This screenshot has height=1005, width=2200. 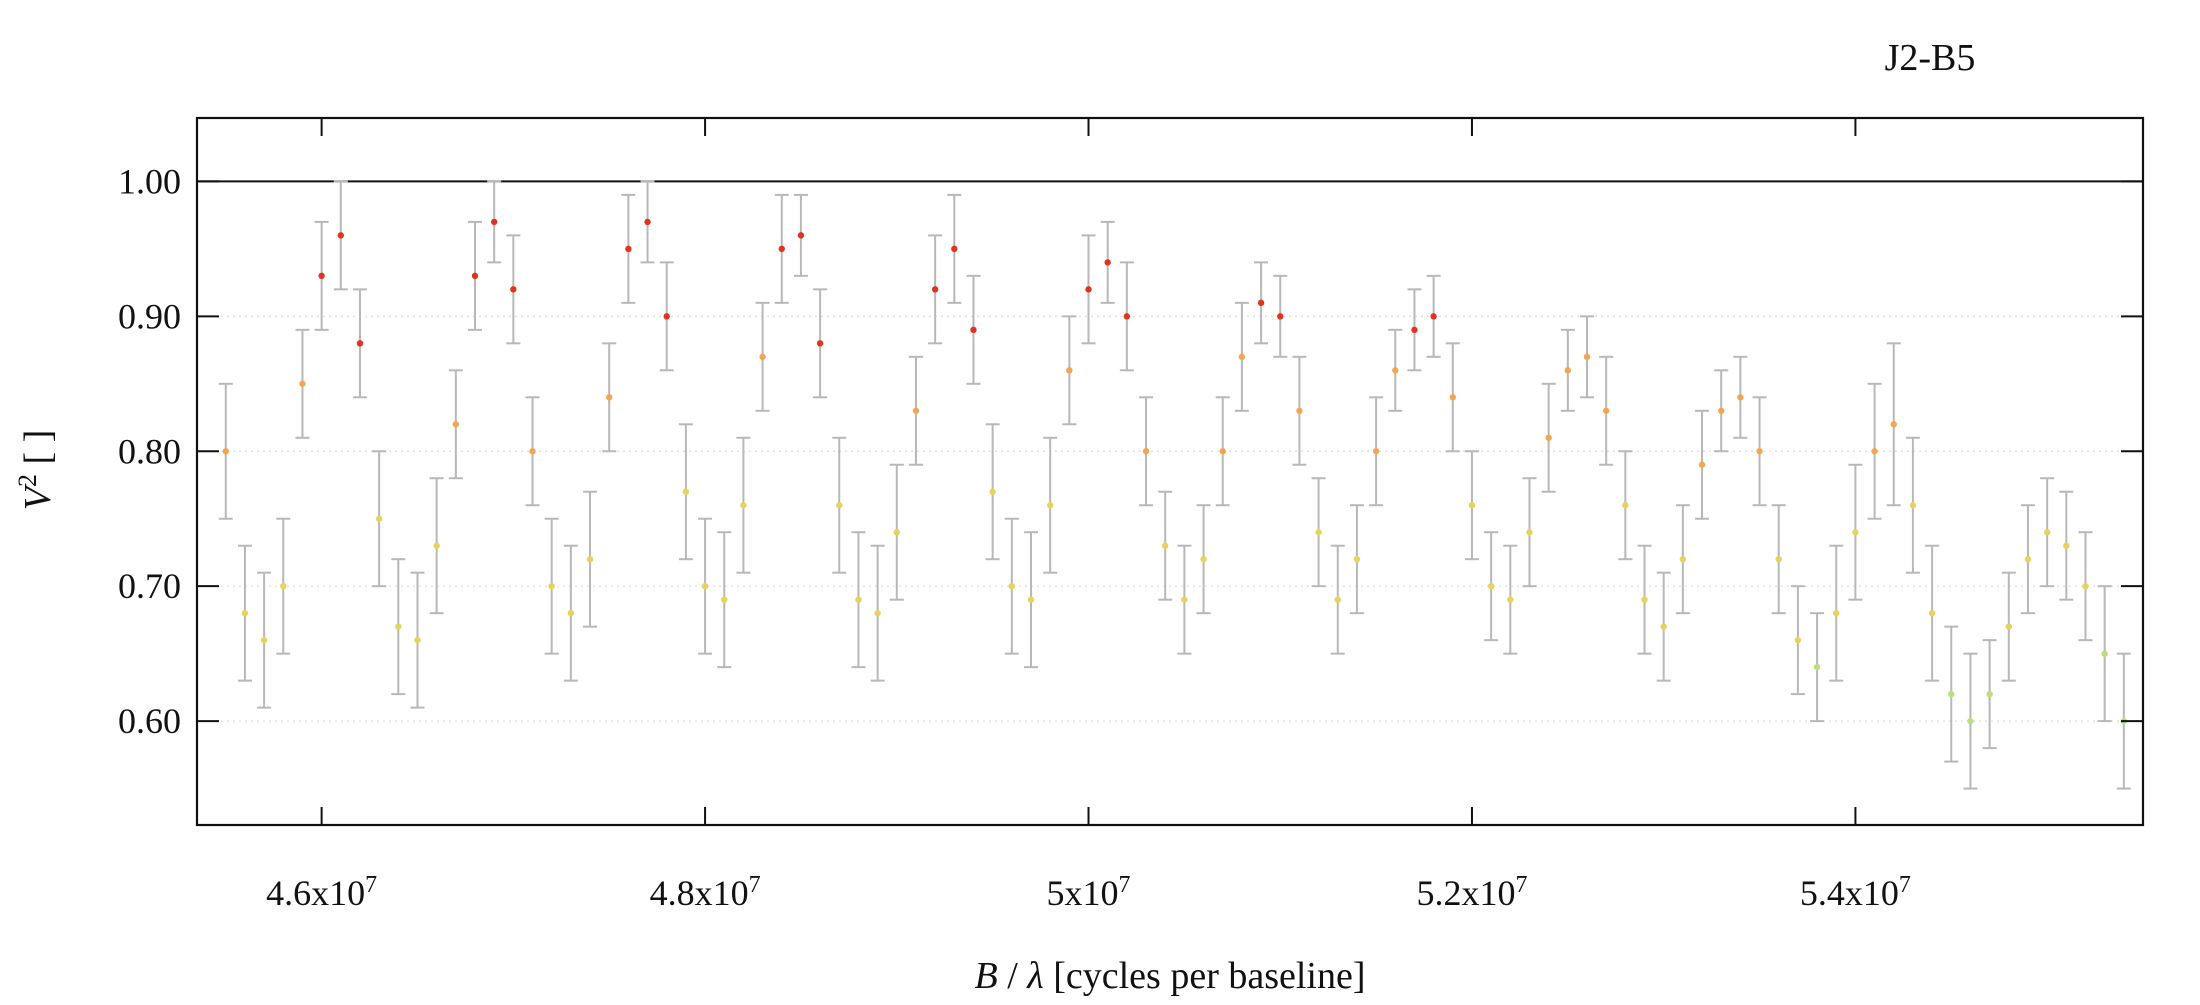 What do you see at coordinates (1471, 892) in the screenshot?
I see `x-tick-label: 5.2x107` at bounding box center [1471, 892].